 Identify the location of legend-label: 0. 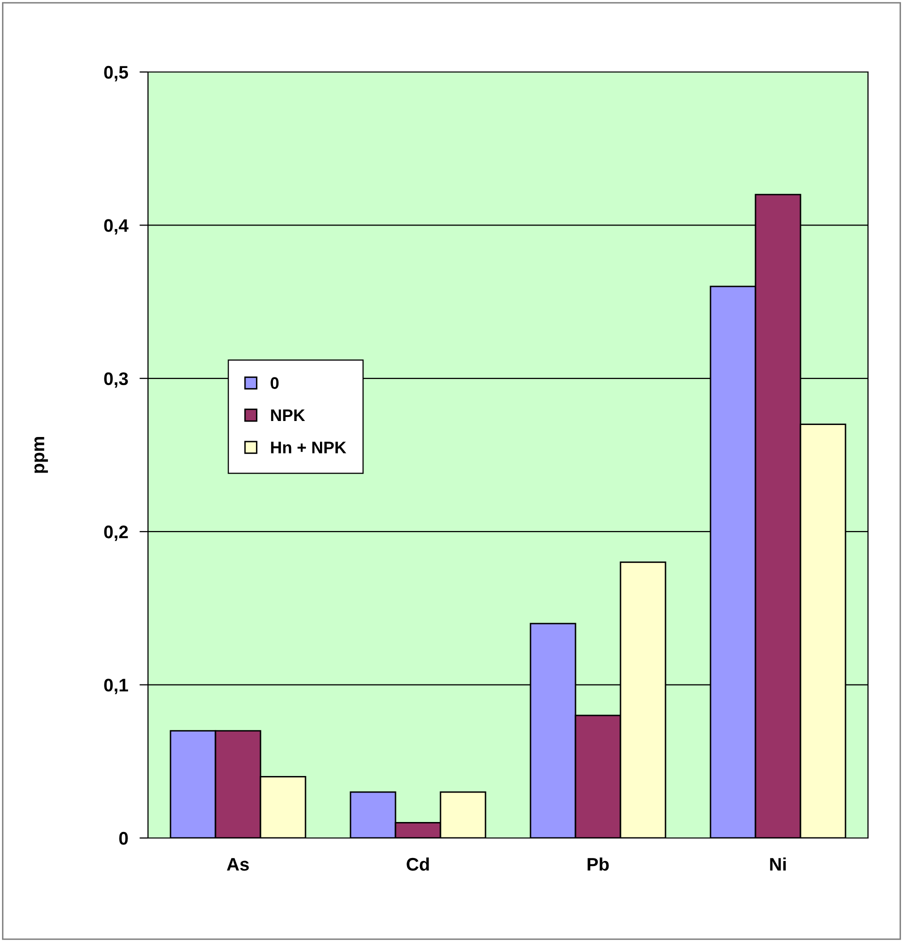
(274, 383).